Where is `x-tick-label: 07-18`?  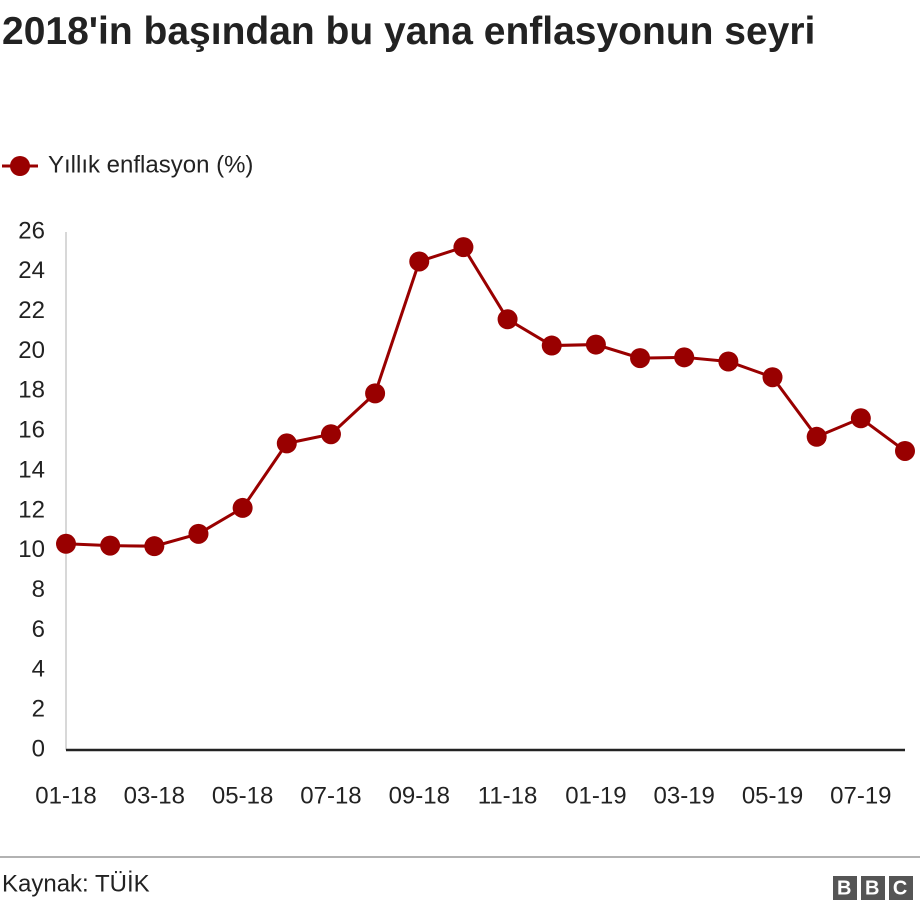 x-tick-label: 07-18 is located at coordinates (330, 795).